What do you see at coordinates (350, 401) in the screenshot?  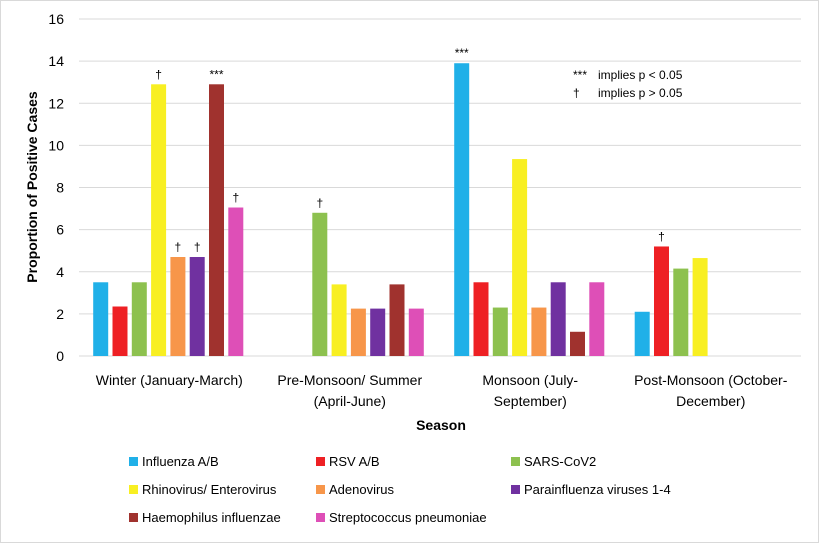 I see `x-category-label: (April-June)` at bounding box center [350, 401].